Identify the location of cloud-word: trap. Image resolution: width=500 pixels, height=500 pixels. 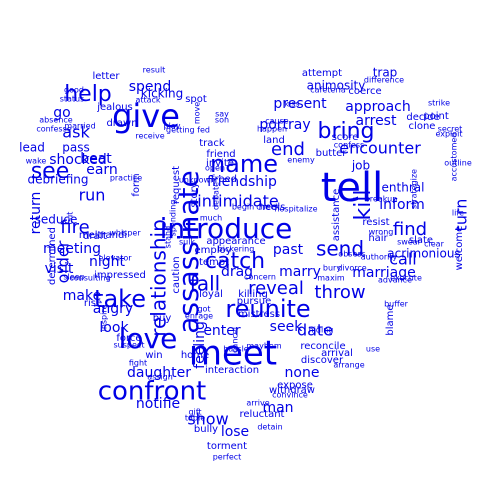
(385, 73).